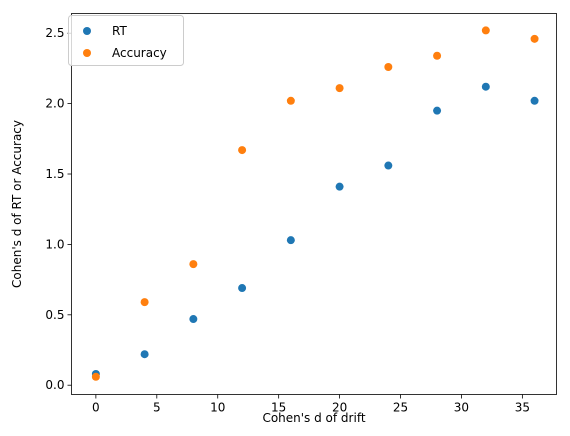  What do you see at coordinates (311, 404) in the screenshot?
I see `x-axis: 0 5 10 15 20 25 30 35` at bounding box center [311, 404].